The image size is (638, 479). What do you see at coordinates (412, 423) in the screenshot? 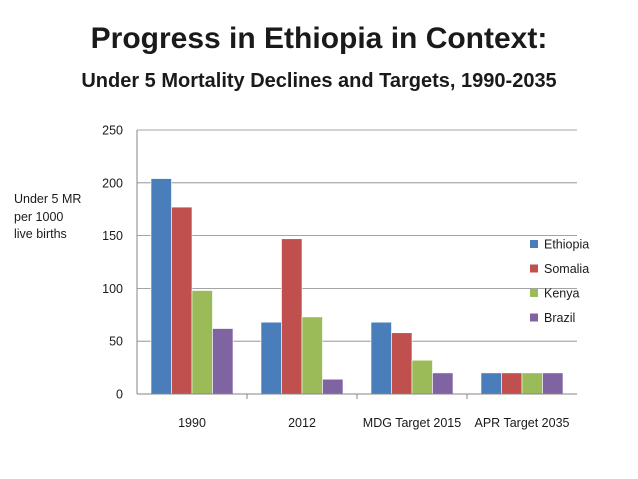
I see `x-category-label: MDG Target 2015` at bounding box center [412, 423].